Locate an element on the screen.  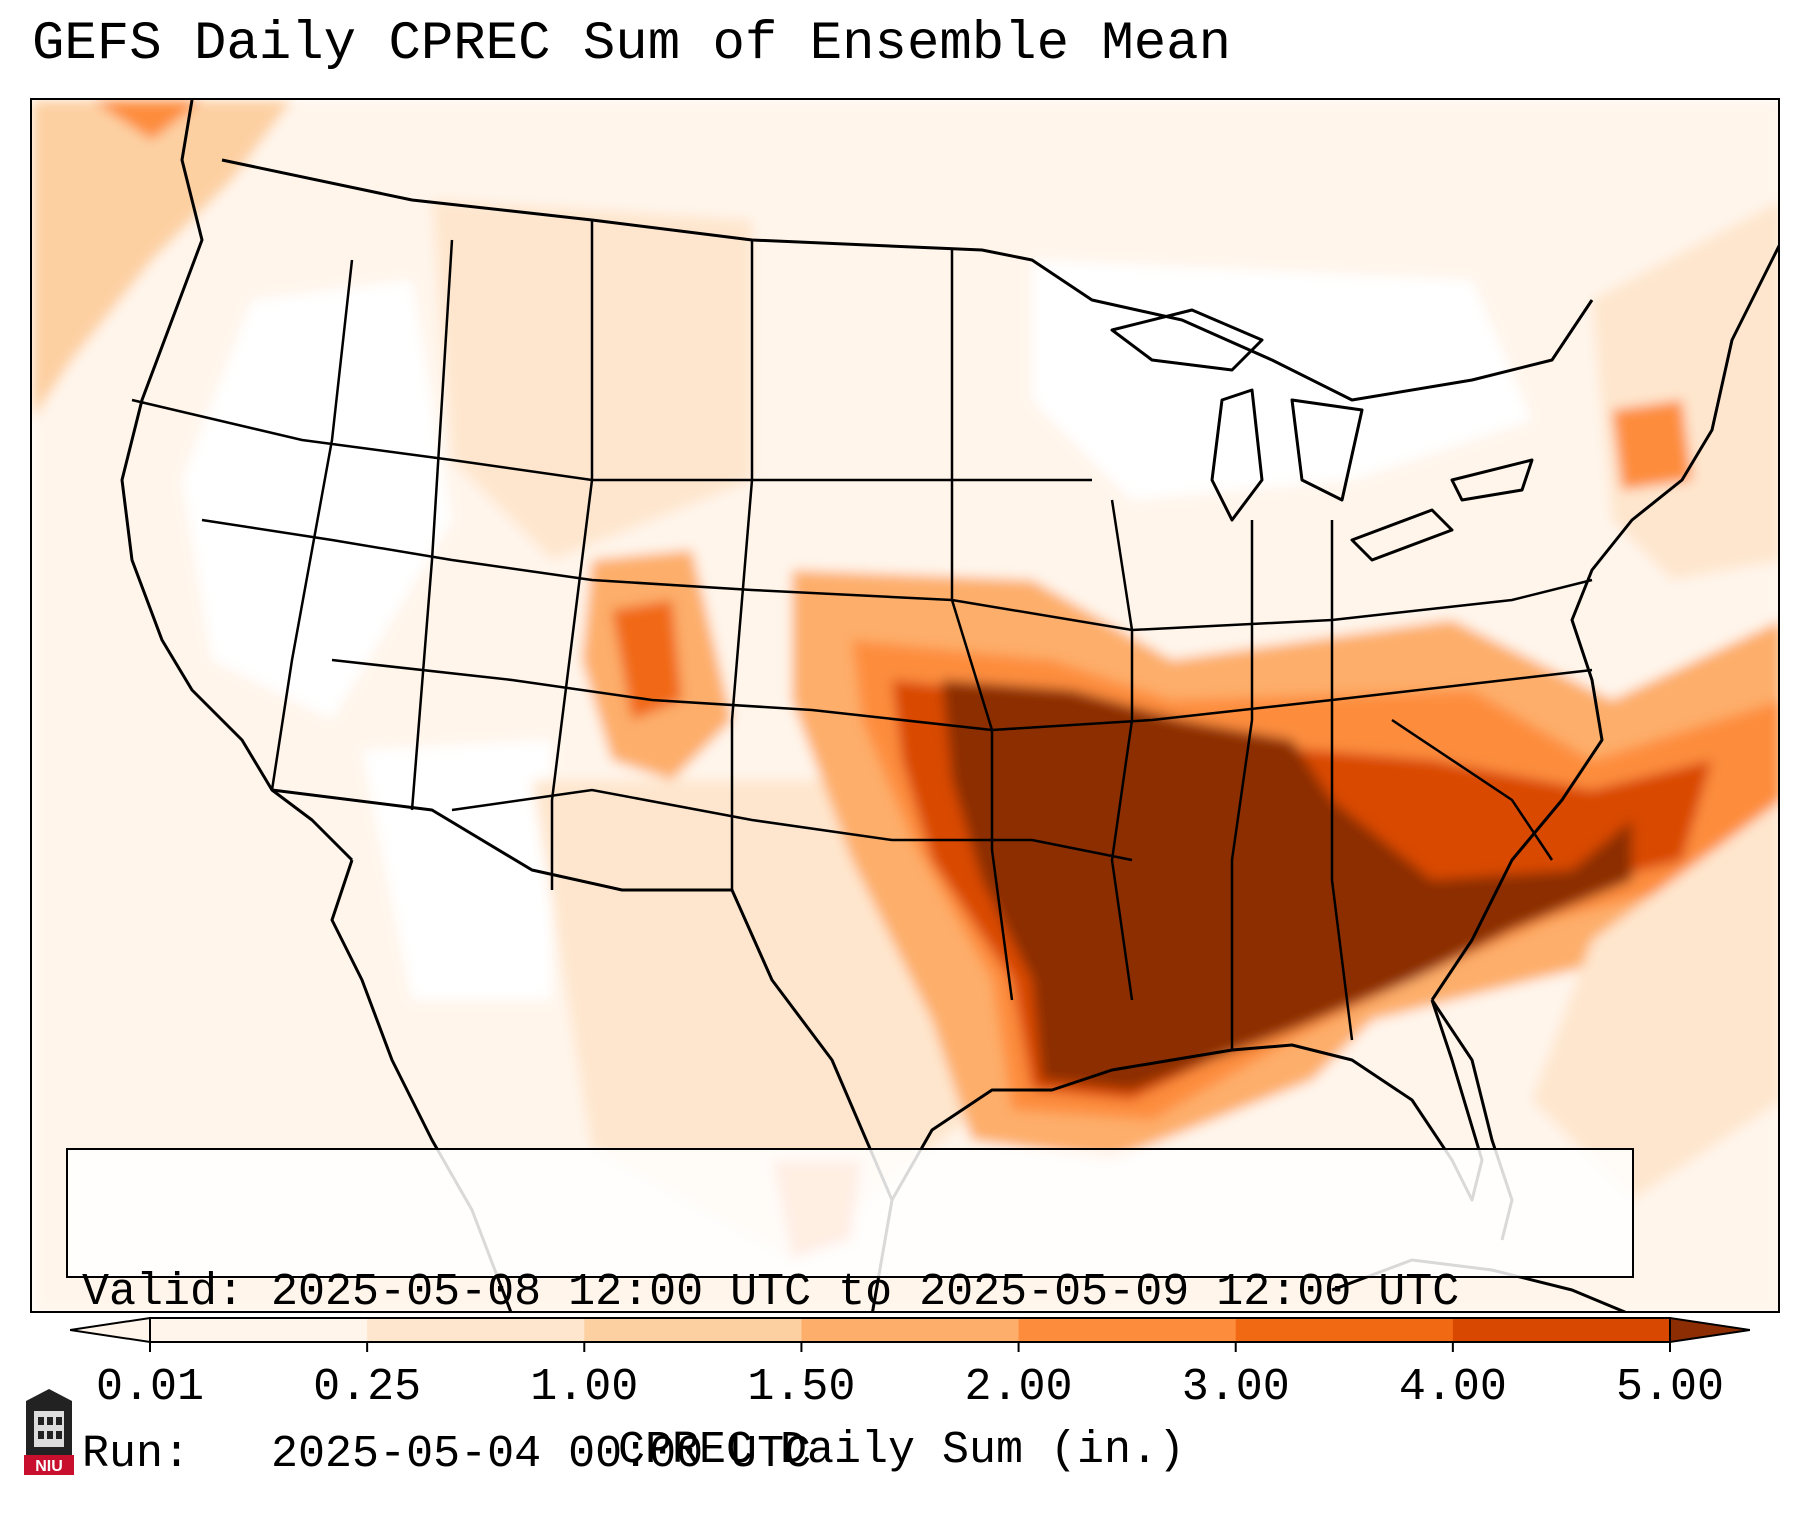
colorbar-tick-label: 2.00 is located at coordinates (1018, 1387).